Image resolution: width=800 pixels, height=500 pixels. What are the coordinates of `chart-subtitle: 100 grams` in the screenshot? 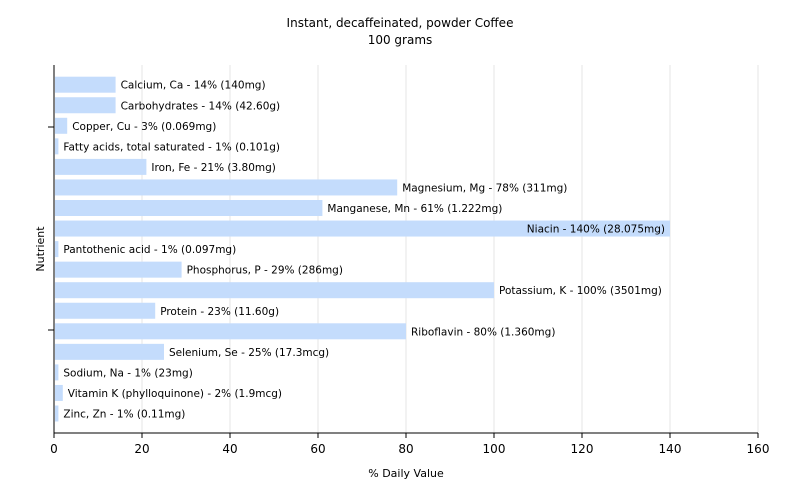 It's located at (400, 40).